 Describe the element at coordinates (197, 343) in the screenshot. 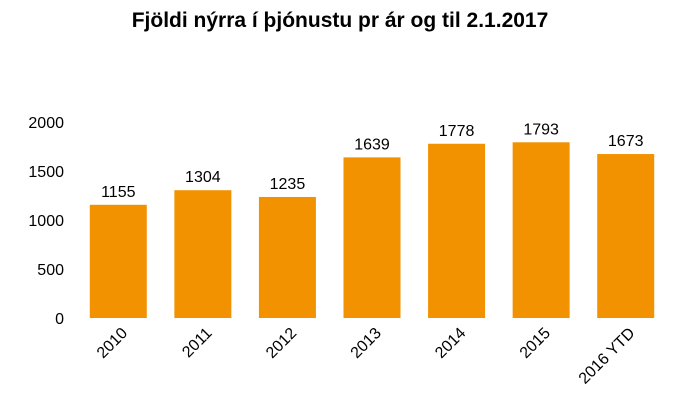

I see `x-tick-label: 2011` at that location.